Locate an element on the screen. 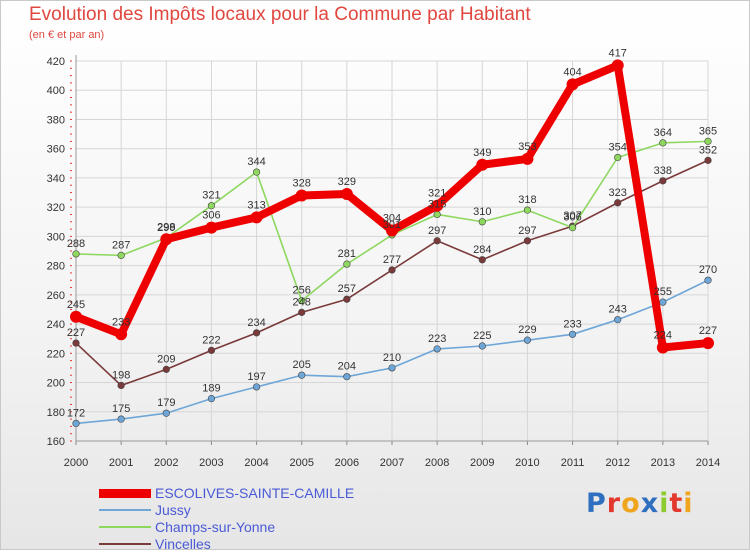 This screenshot has width=750, height=553. x-tick-label: 2004 is located at coordinates (256, 463).